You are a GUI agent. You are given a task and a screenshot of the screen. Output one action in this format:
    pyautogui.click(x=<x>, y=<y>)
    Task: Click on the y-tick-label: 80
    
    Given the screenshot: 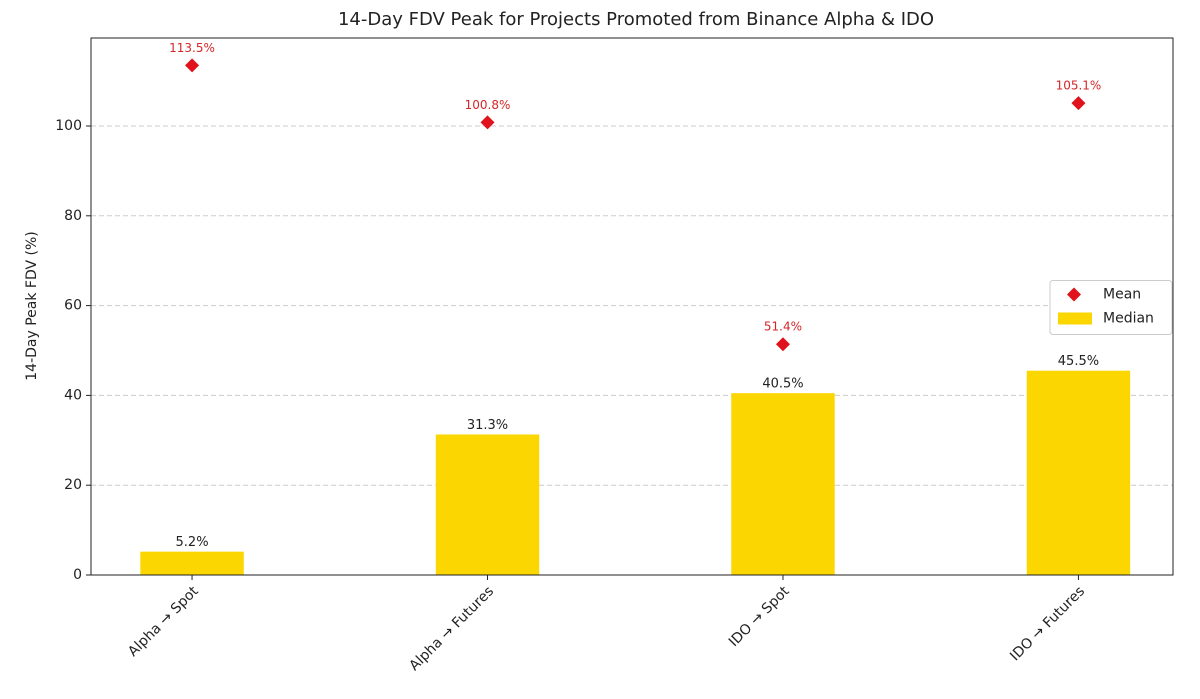 What is the action you would take?
    pyautogui.click(x=73, y=216)
    